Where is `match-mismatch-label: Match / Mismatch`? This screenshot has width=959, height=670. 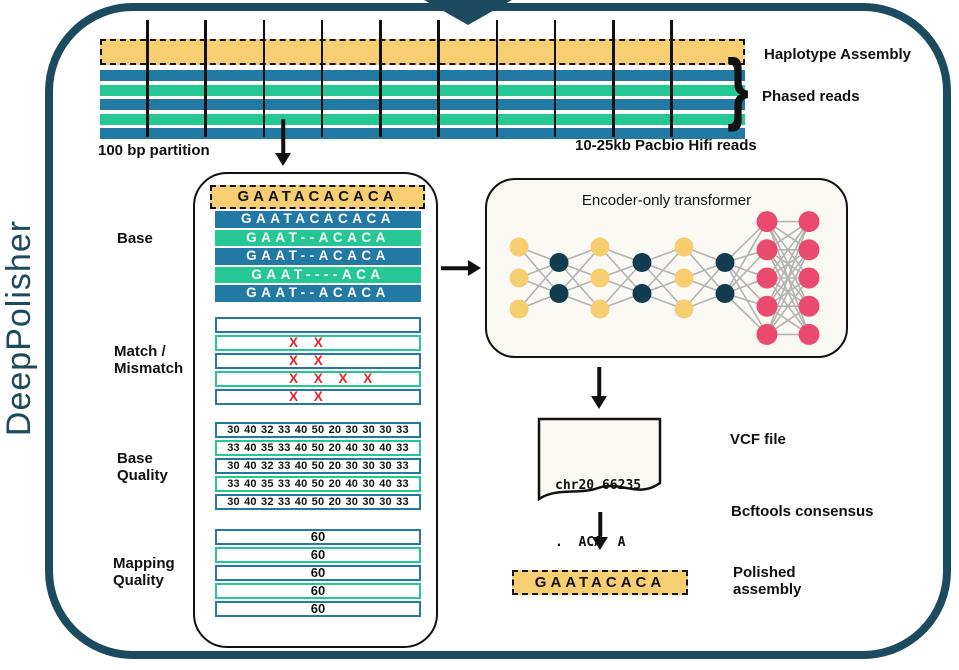 match-mismatch-label: Match / Mismatch is located at coordinates (148, 360).